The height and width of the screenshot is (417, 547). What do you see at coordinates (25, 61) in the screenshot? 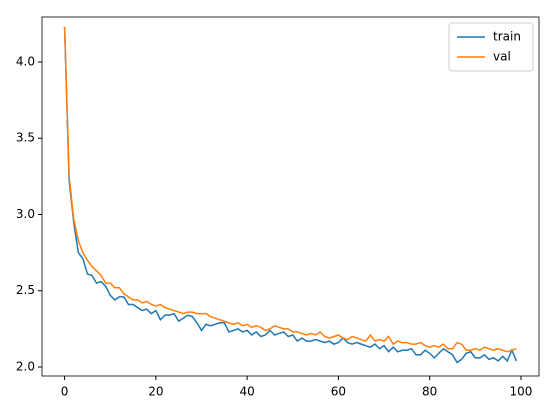
I see `y-tick-label: 4.0` at bounding box center [25, 61].